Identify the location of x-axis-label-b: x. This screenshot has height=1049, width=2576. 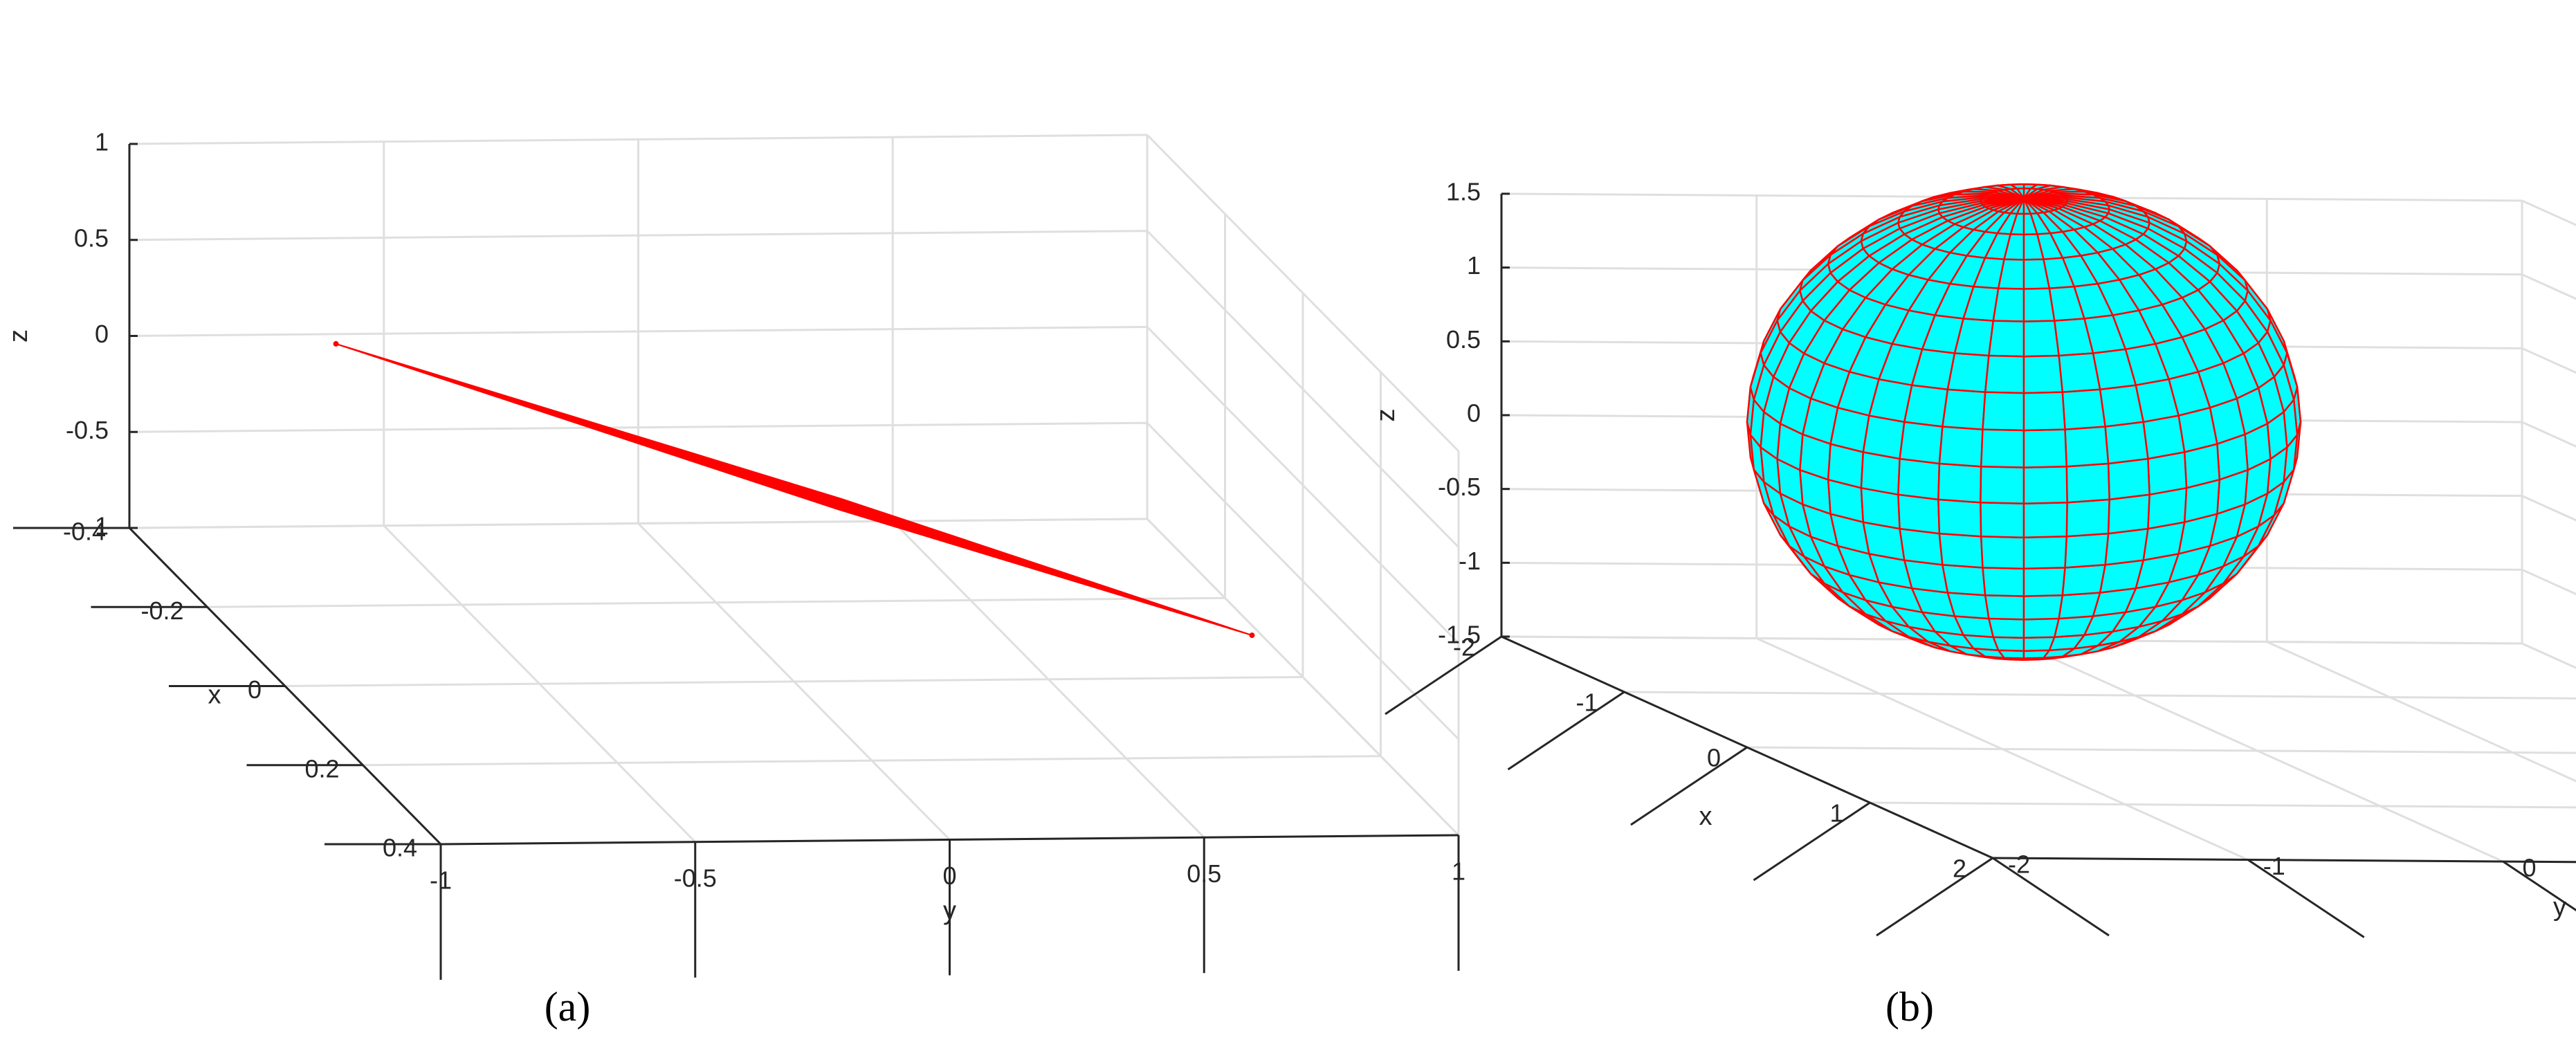
(1706, 816).